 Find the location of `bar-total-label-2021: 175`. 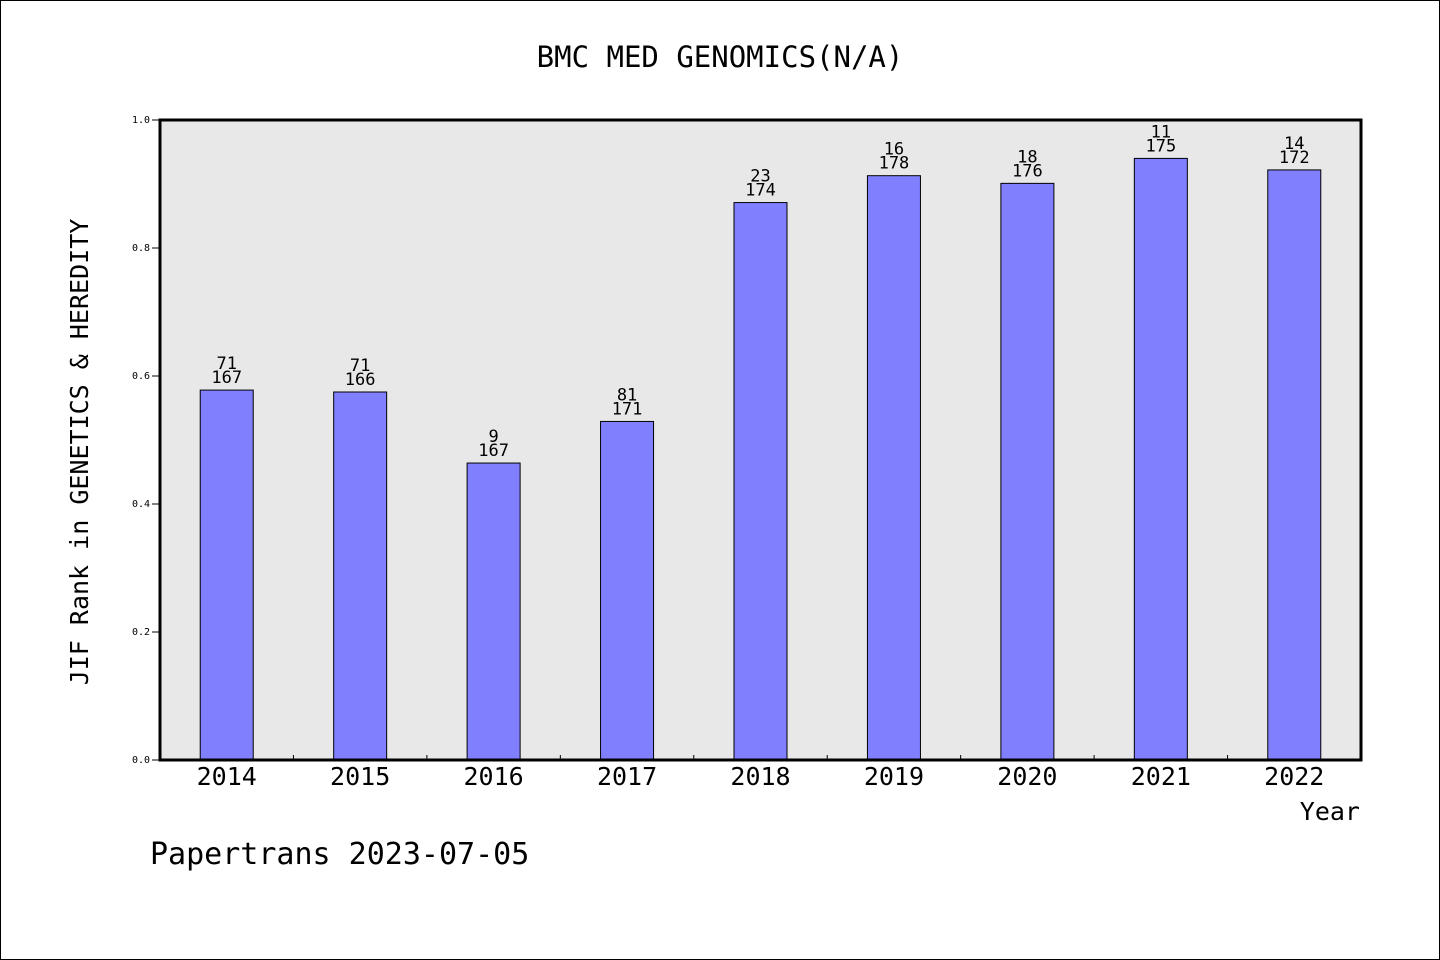

bar-total-label-2021: 175 is located at coordinates (1160, 146).